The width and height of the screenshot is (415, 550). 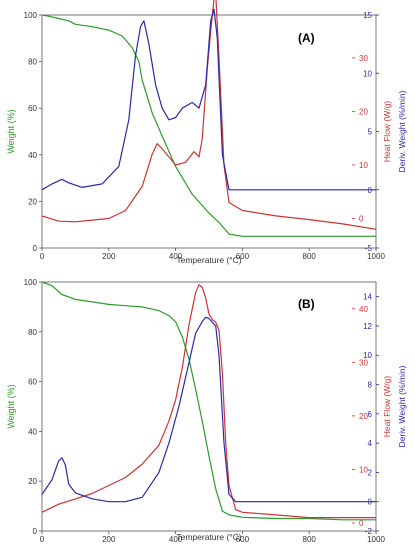 What do you see at coordinates (367, 326) in the screenshot?
I see `deriv-tick-label: 12` at bounding box center [367, 326].